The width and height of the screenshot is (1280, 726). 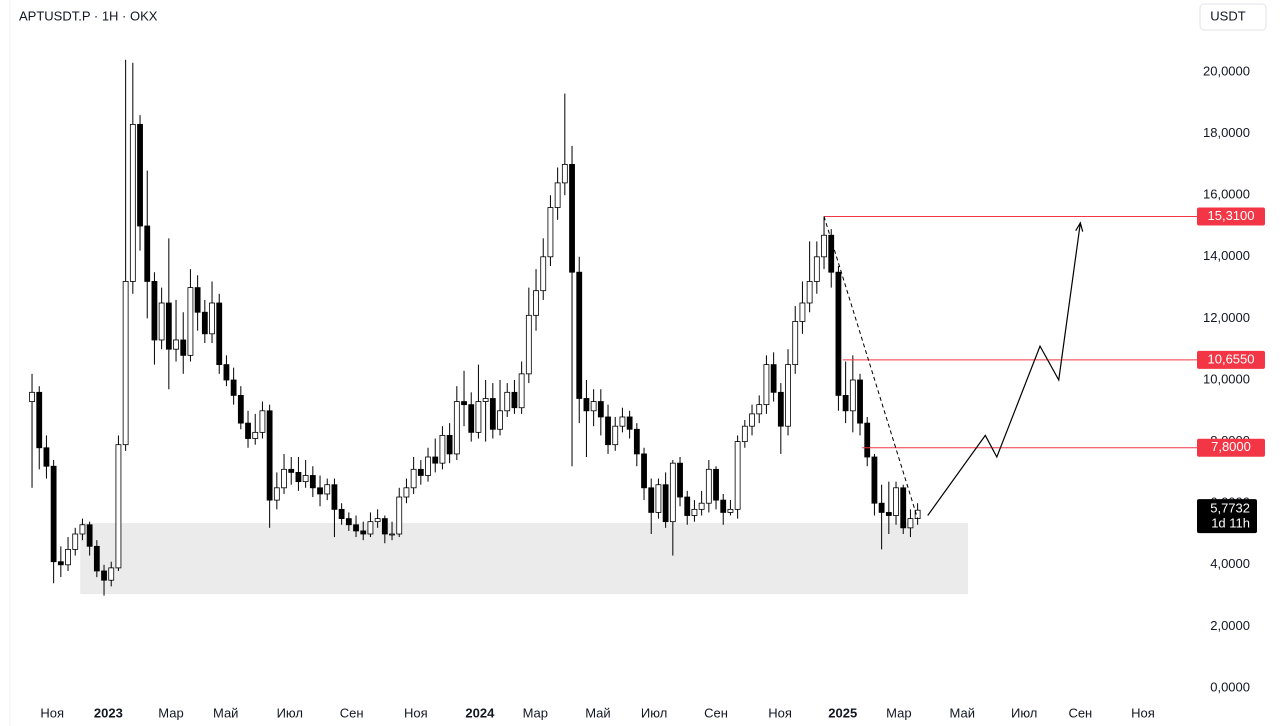 I want to click on trend-line, so click(x=871, y=367).